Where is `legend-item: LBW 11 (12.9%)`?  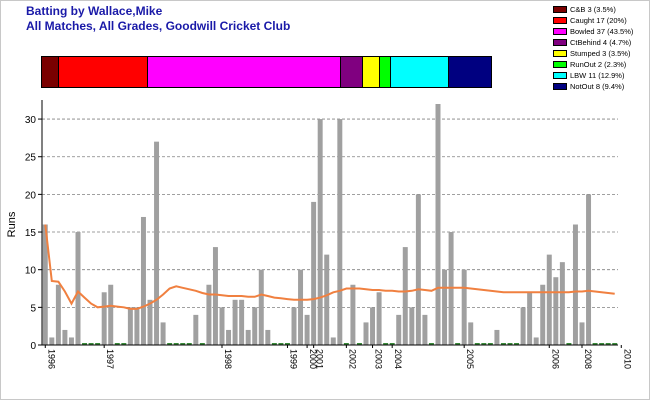 legend-item: LBW 11 (12.9%) is located at coordinates (601, 76).